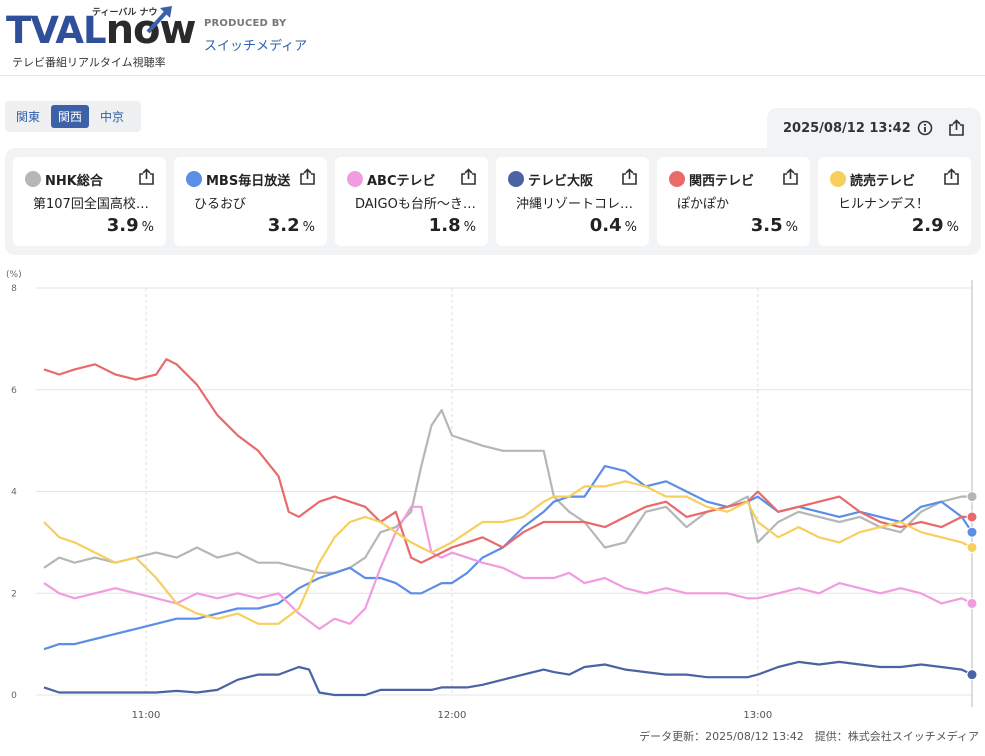 The height and width of the screenshot is (756, 985). I want to click on tab-kanto: 関東, so click(27, 117).